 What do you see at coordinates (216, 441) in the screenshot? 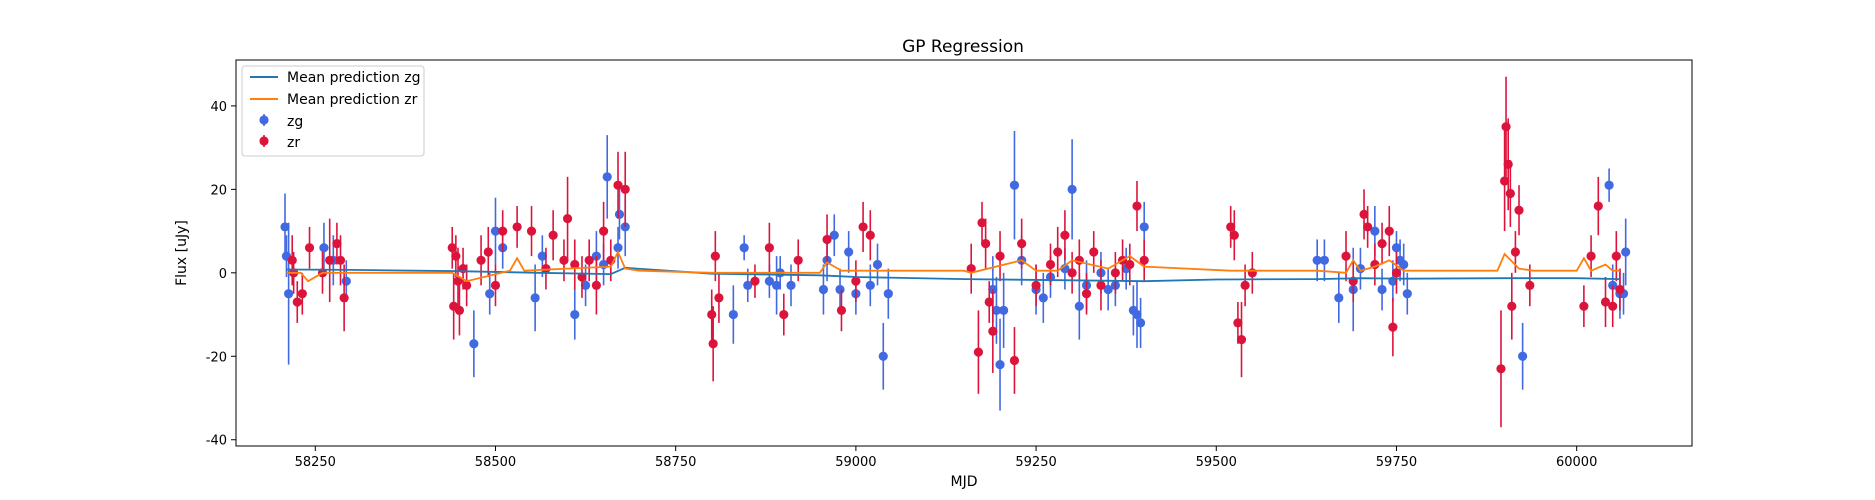
I see `y-tick-label: -40` at bounding box center [216, 441].